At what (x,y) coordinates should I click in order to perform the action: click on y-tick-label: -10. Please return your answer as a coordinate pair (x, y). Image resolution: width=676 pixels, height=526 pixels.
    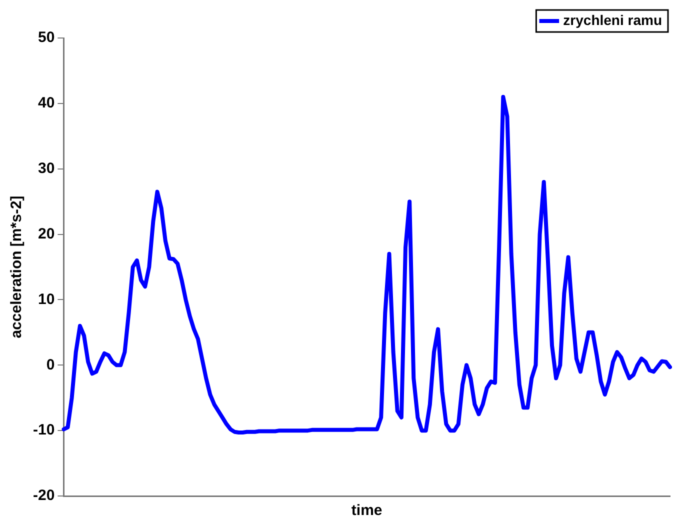
    Looking at the image, I should click on (43, 430).